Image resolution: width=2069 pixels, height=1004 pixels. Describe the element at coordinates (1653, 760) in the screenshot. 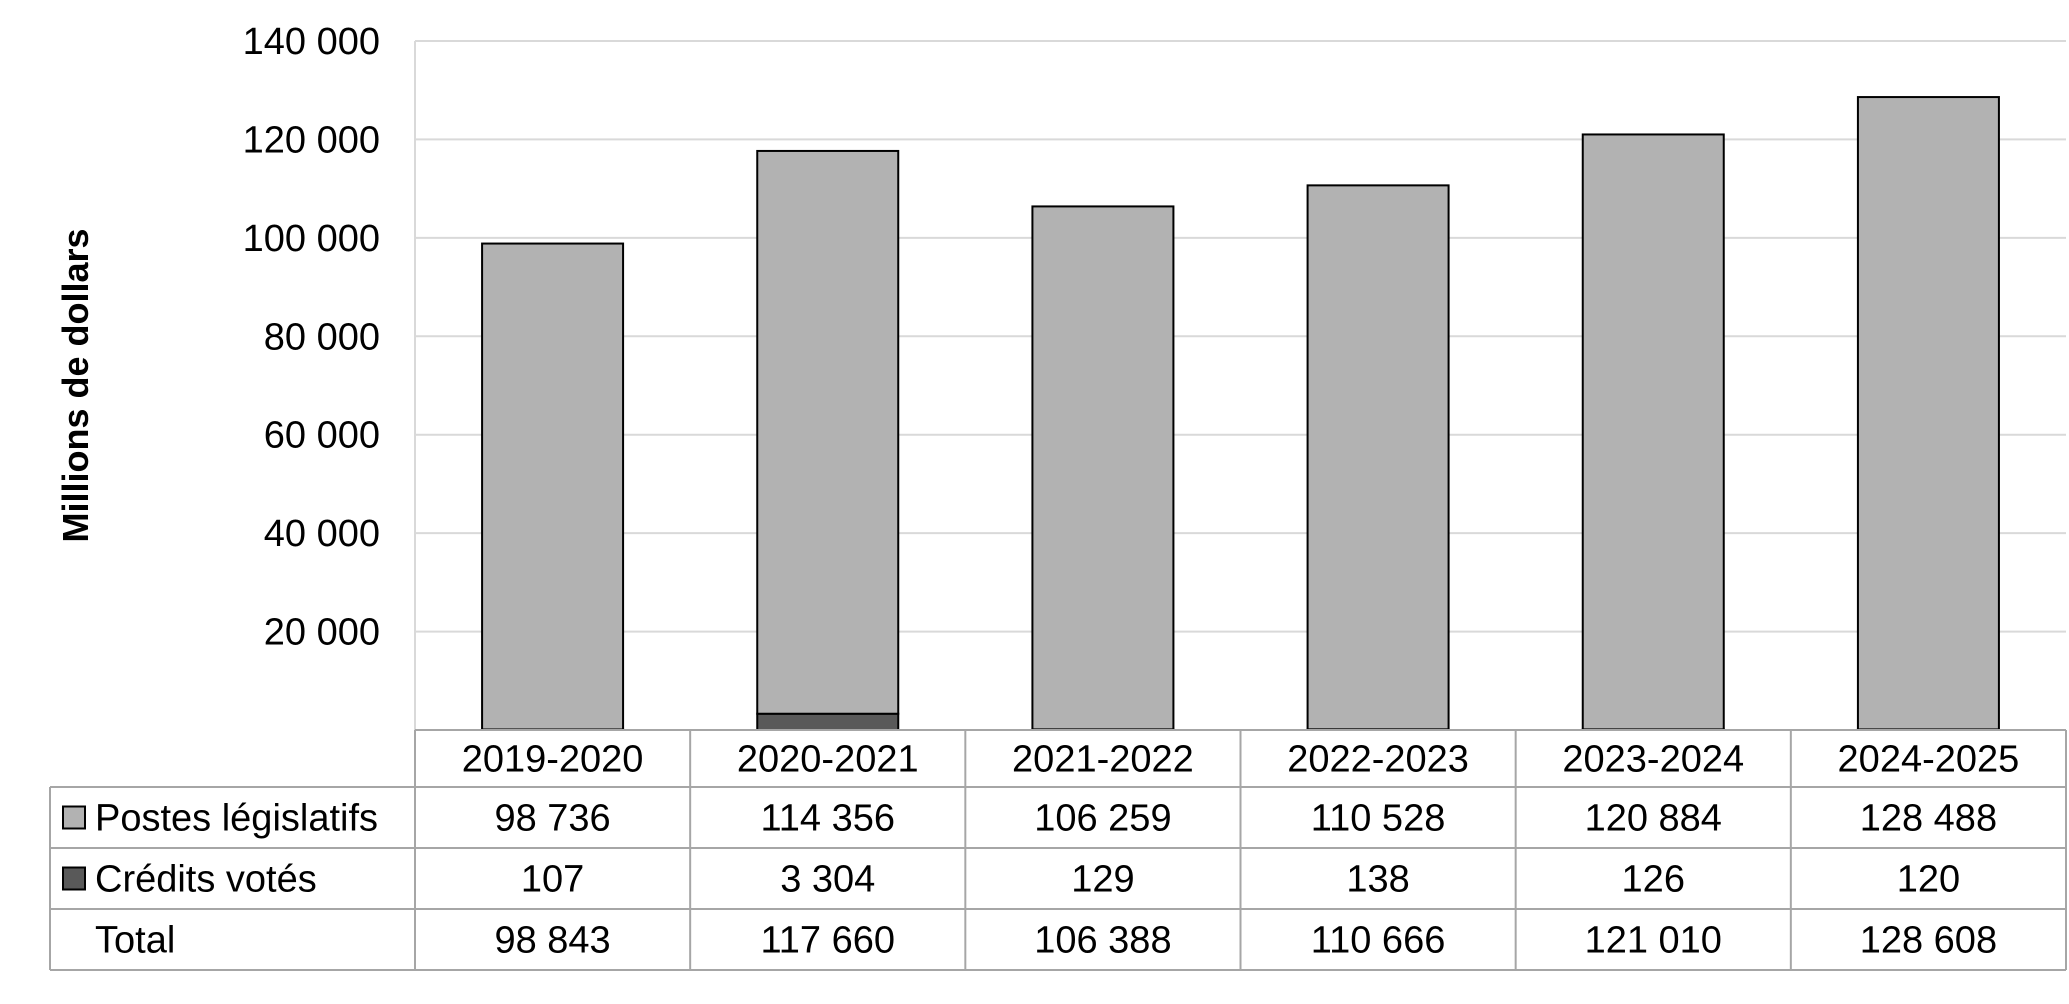

I see `x-category-label: 2023-2024` at that location.